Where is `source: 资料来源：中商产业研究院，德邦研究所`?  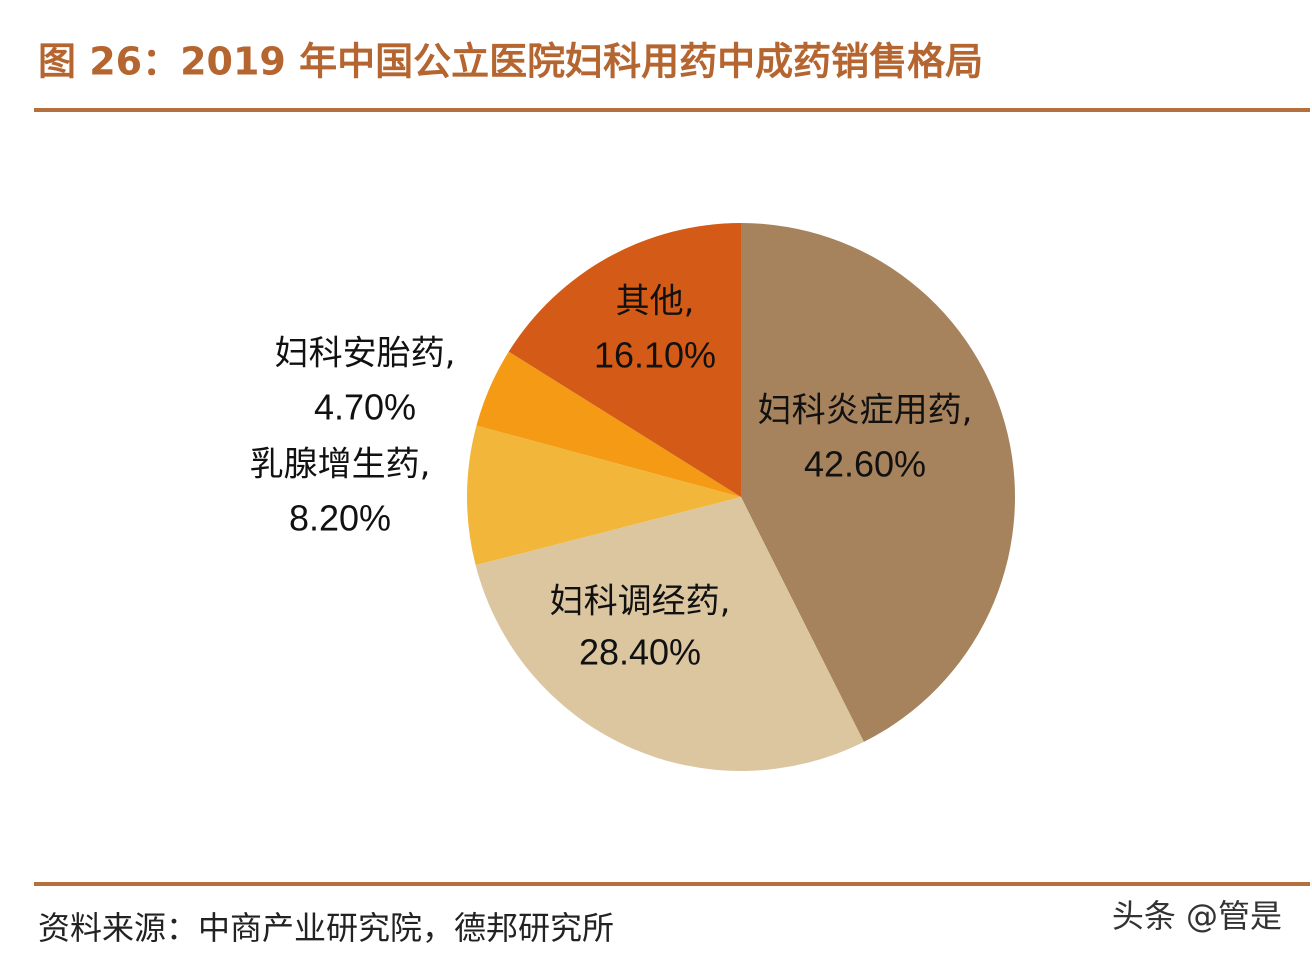 source: 资料来源：中商产业研究院，德邦研究所 is located at coordinates (326, 928).